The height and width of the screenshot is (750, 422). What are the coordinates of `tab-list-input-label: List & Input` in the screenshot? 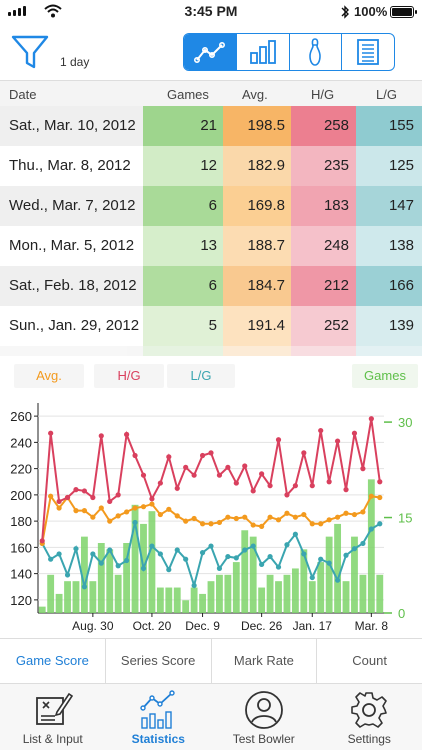 It's located at (52, 739).